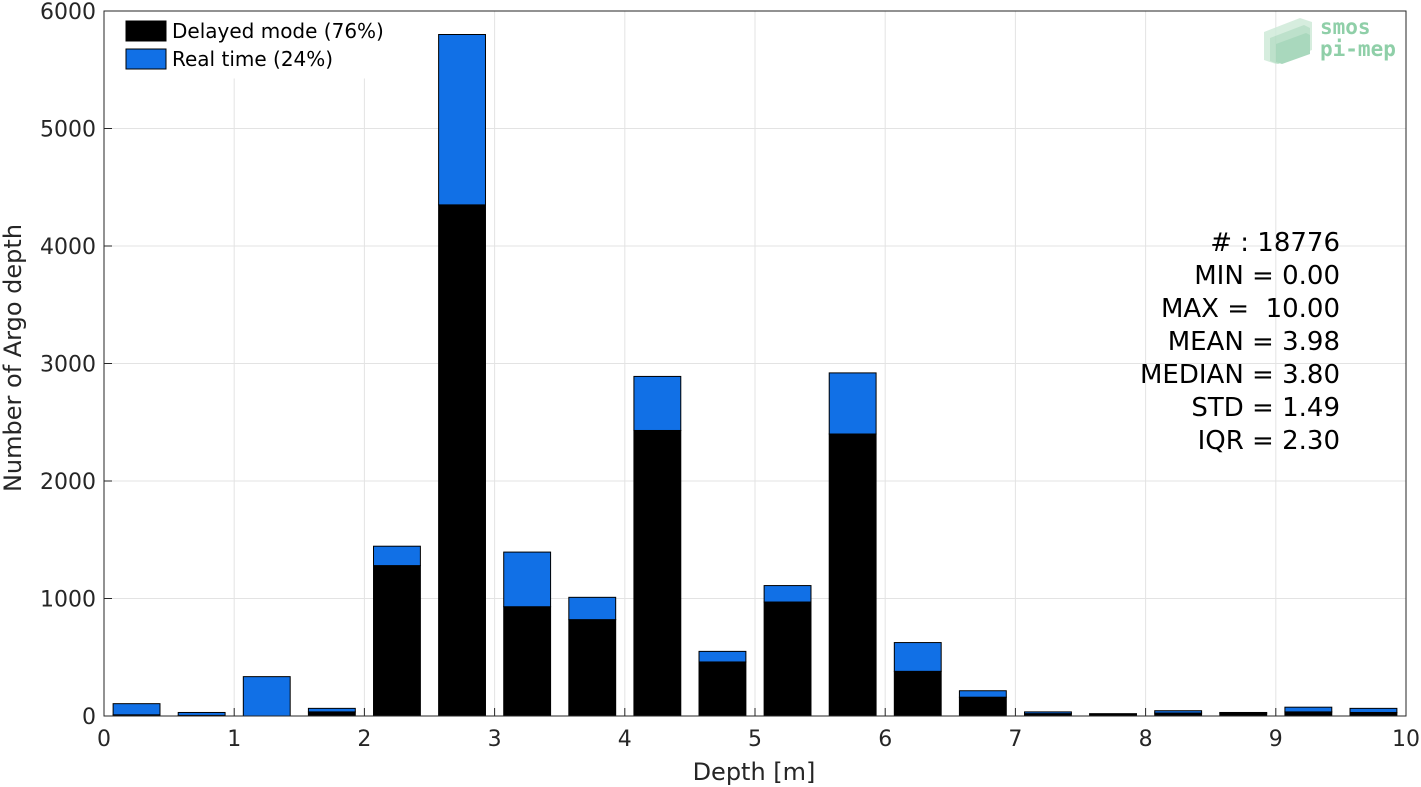 Image resolution: width=1421 pixels, height=787 pixels. What do you see at coordinates (1269, 441) in the screenshot?
I see `stat-iqr: IQR = 2.30` at bounding box center [1269, 441].